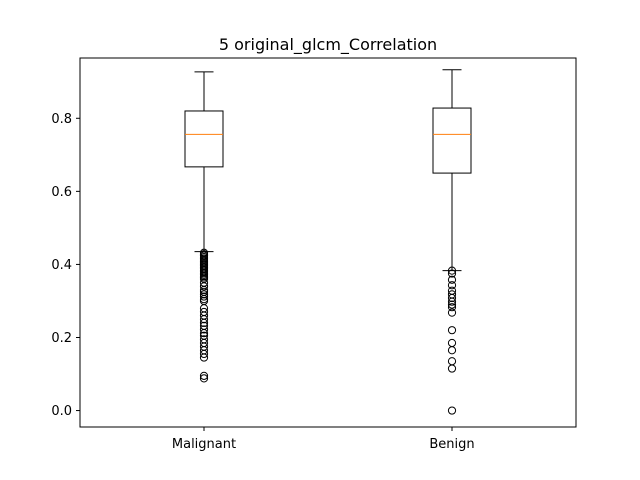  I want to click on chart-title: 5 original_glcm_Correlation, so click(328, 45).